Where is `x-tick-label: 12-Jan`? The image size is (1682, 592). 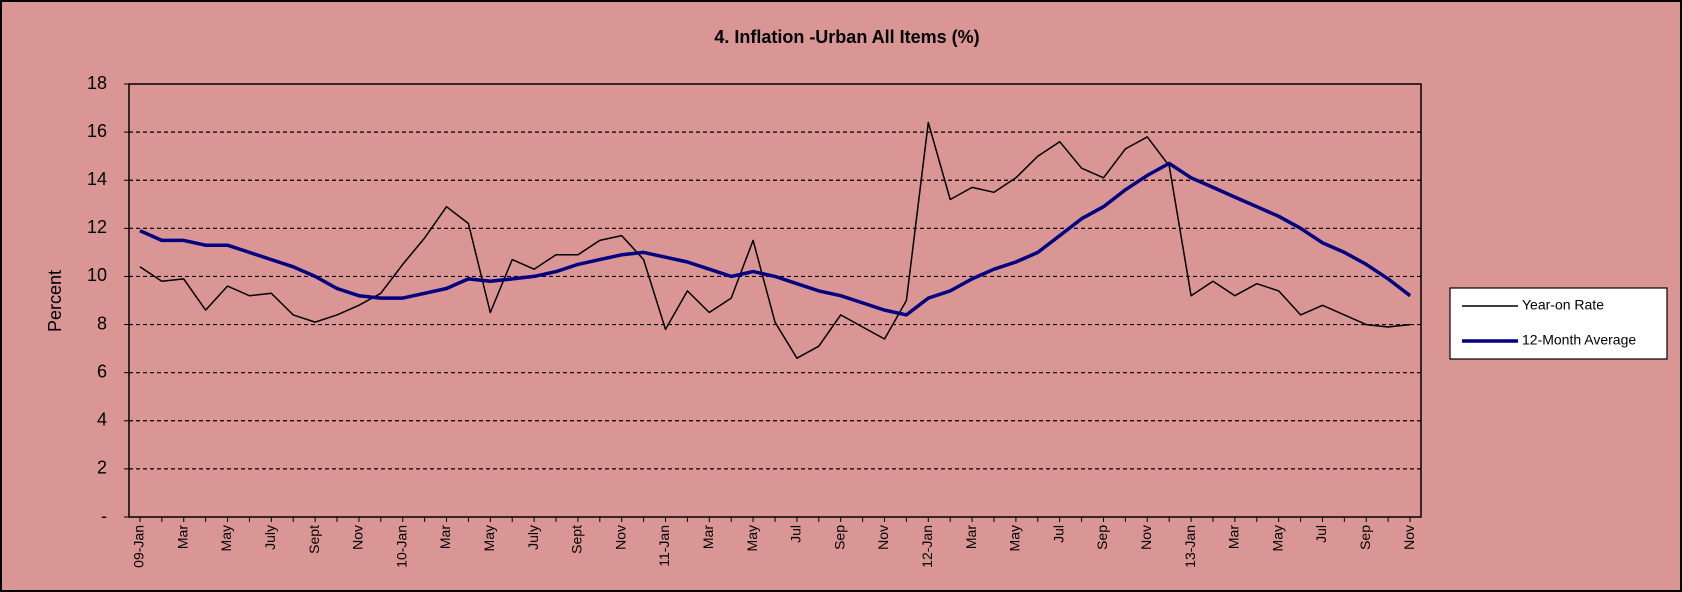
x-tick-label: 12-Jan is located at coordinates (927, 546).